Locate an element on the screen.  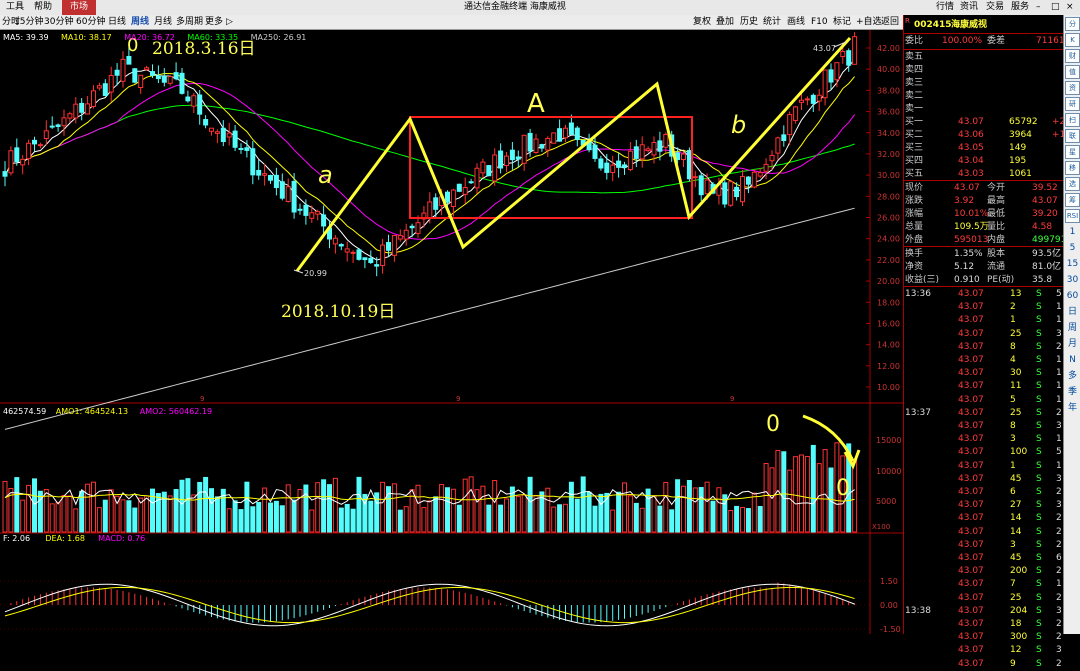
legend-item: MA20: 36.72 is located at coordinates (149, 37).